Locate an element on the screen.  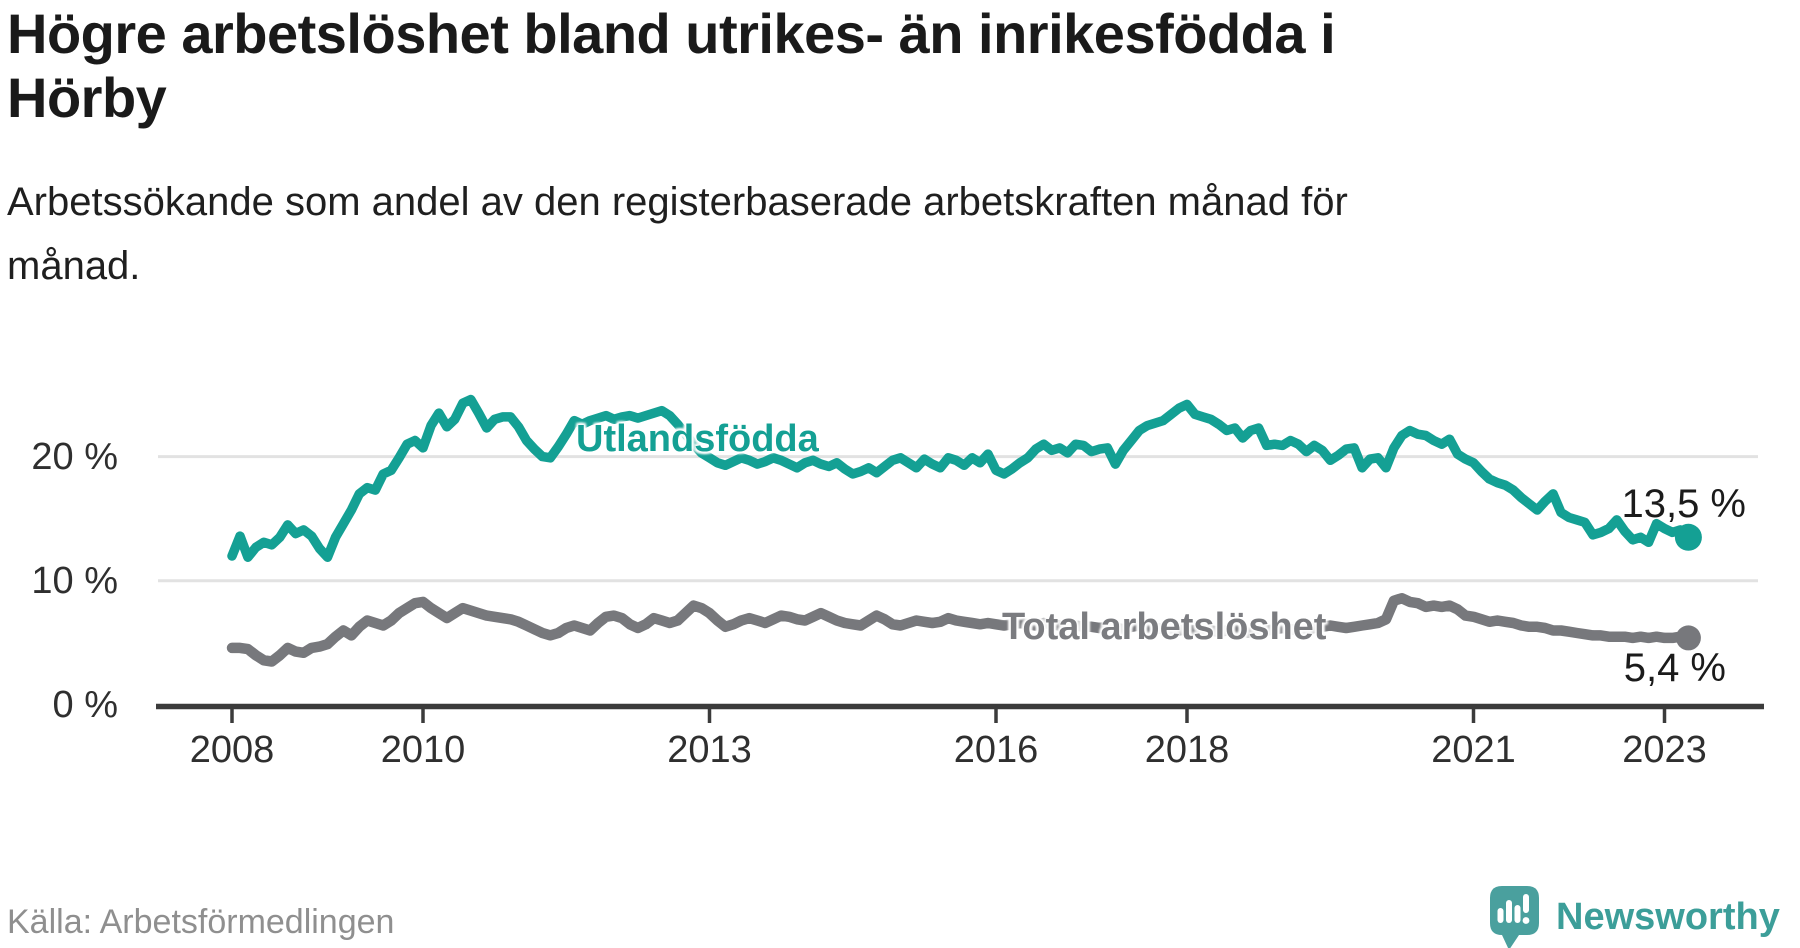
chart-subtitle-line2: månad. is located at coordinates (74, 266).